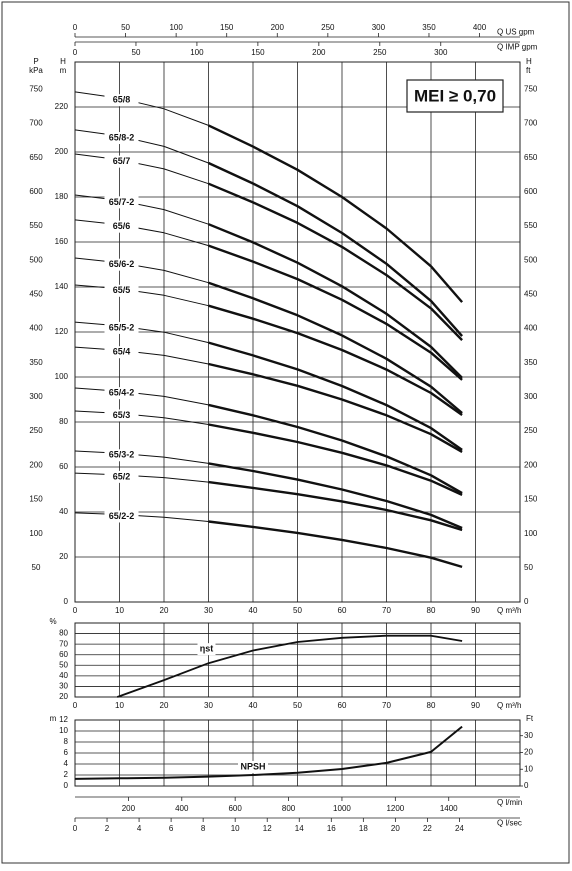  What do you see at coordinates (66, 752) in the screenshot?
I see `y-tick-label: 6` at bounding box center [66, 752].